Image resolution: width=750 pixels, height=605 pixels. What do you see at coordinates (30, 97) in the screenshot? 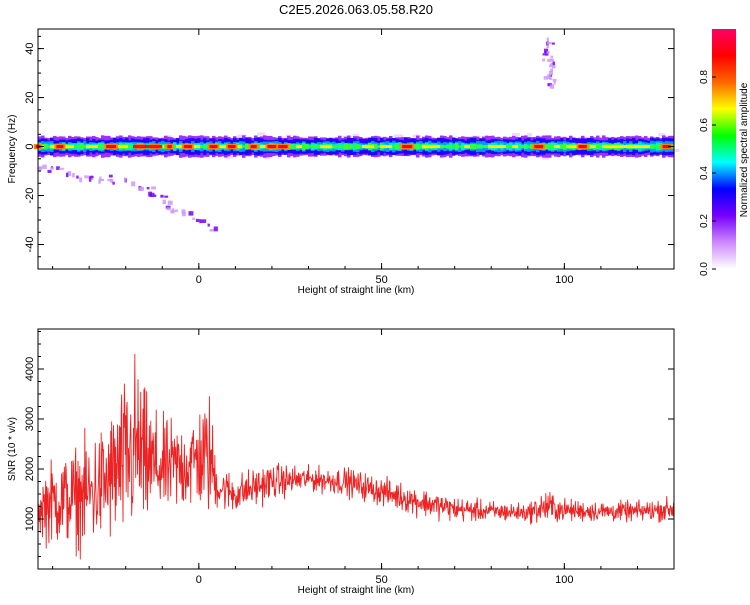
I see `y-tick-label: 20` at bounding box center [30, 97].